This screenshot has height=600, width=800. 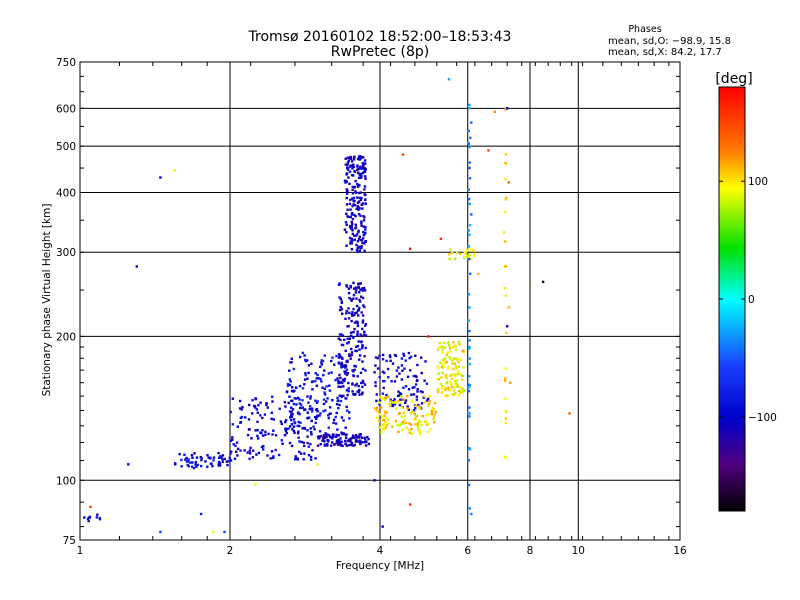 I want to click on y-tick-label: 200, so click(x=66, y=337).